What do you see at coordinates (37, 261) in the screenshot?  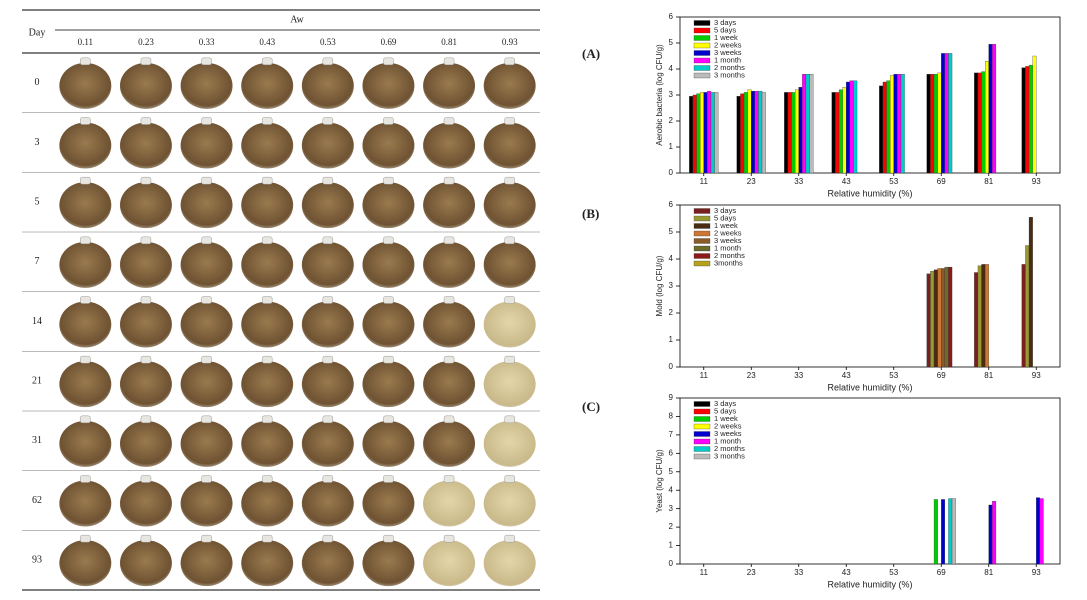 I see `day-label: 7` at bounding box center [37, 261].